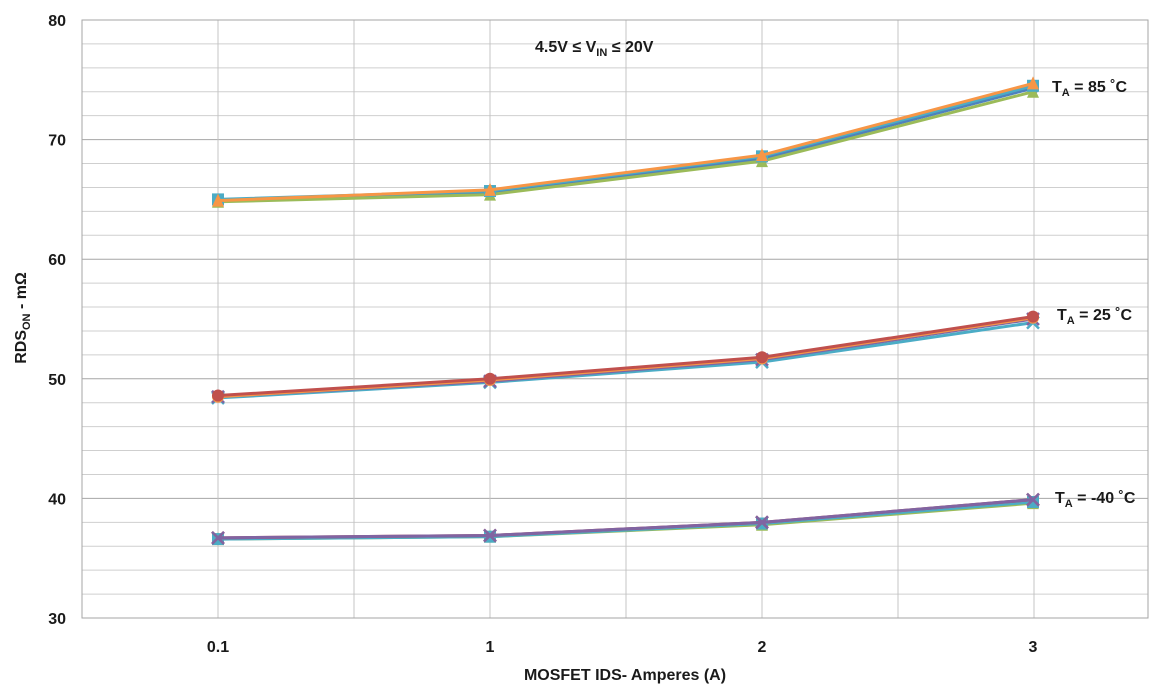 The width and height of the screenshot is (1163, 687). What do you see at coordinates (57, 499) in the screenshot?
I see `y-tick-label: 40` at bounding box center [57, 499].